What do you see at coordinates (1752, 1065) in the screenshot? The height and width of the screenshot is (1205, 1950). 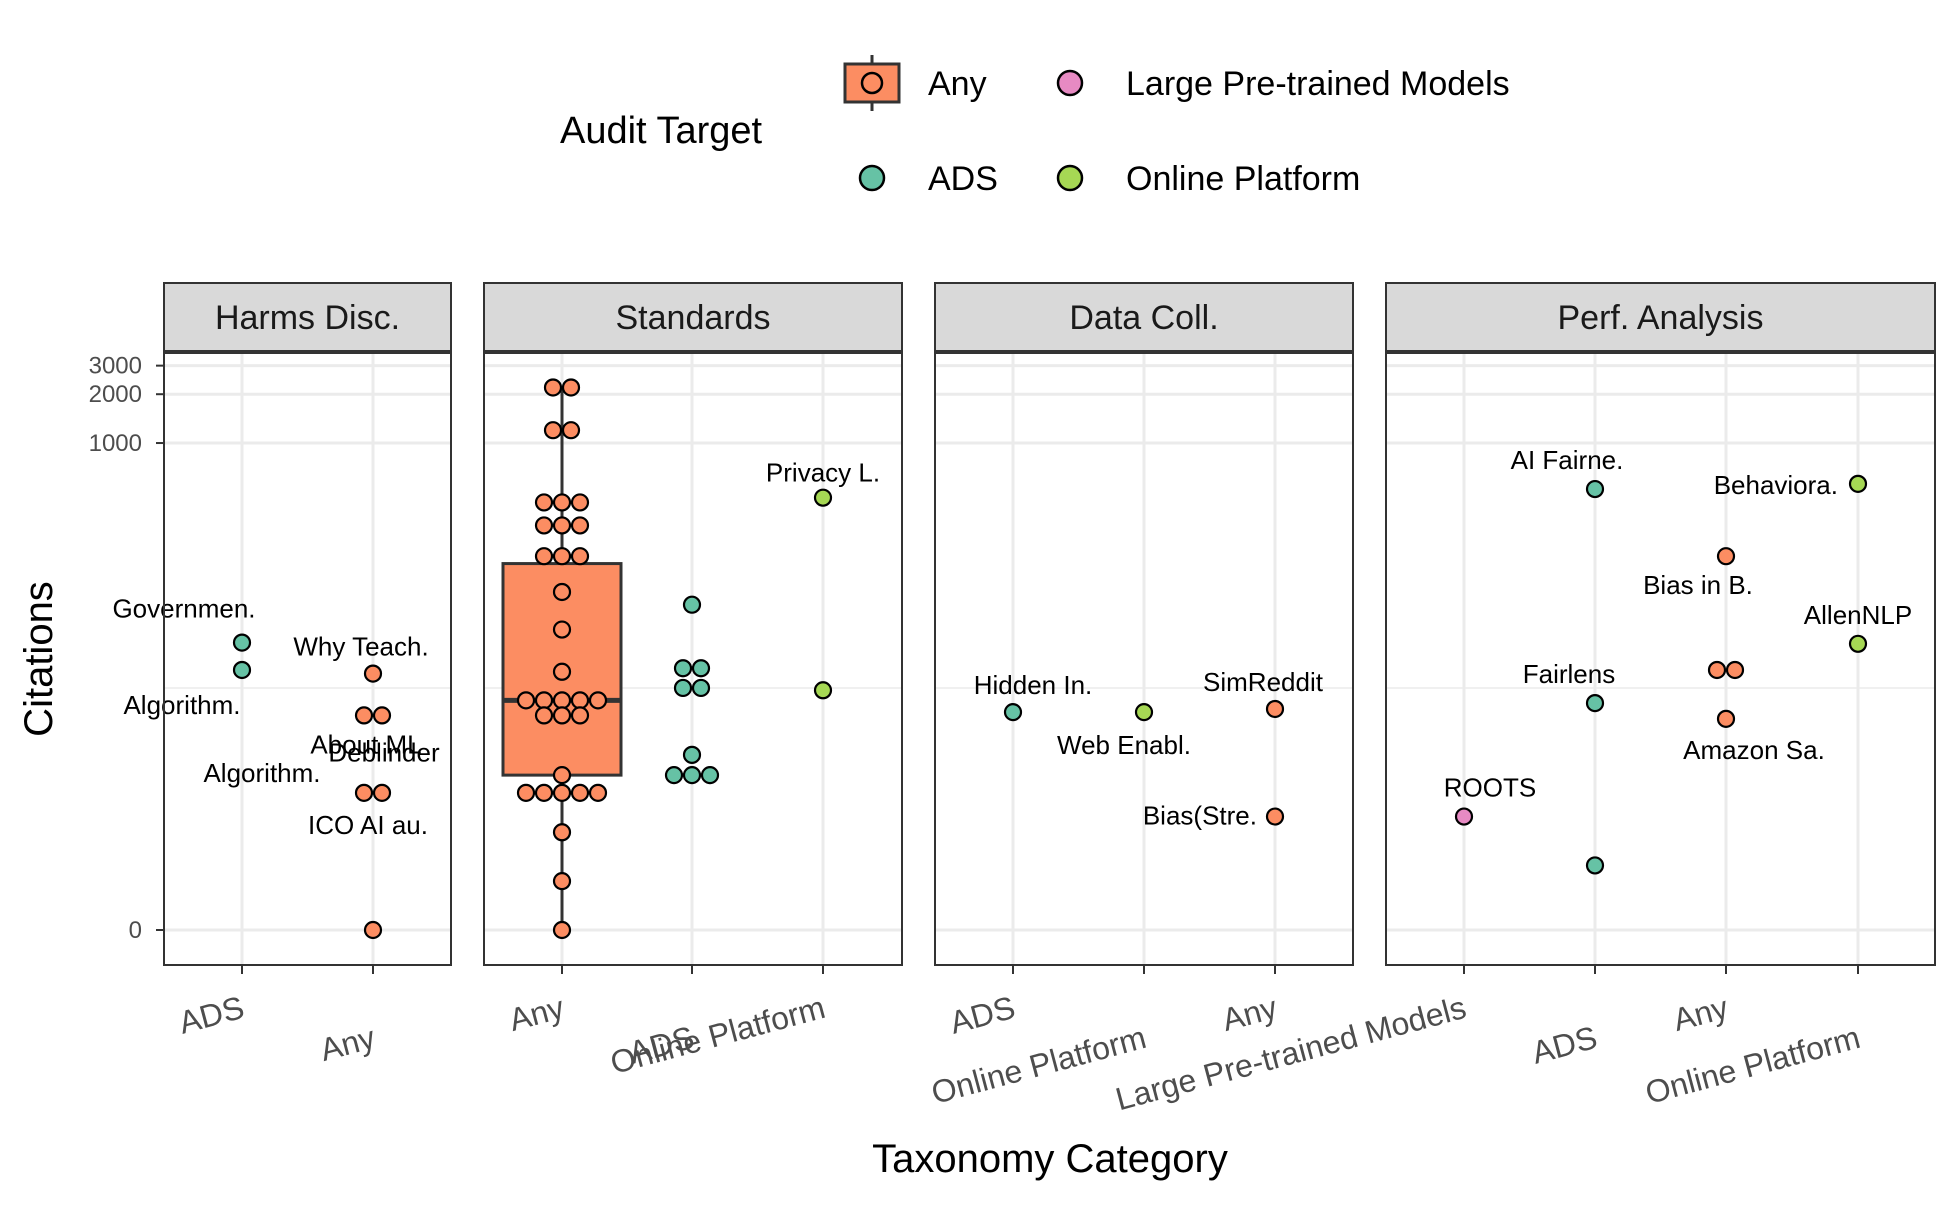 I see `x-tick-label: Online Platform` at bounding box center [1752, 1065].